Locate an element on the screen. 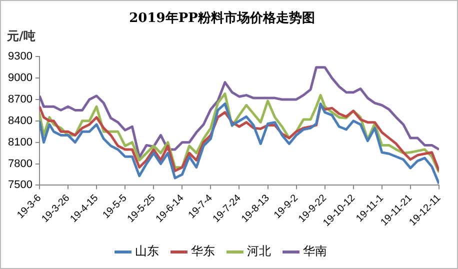 This screenshot has width=458, height=269. legend-label: 华南 is located at coordinates (315, 251).